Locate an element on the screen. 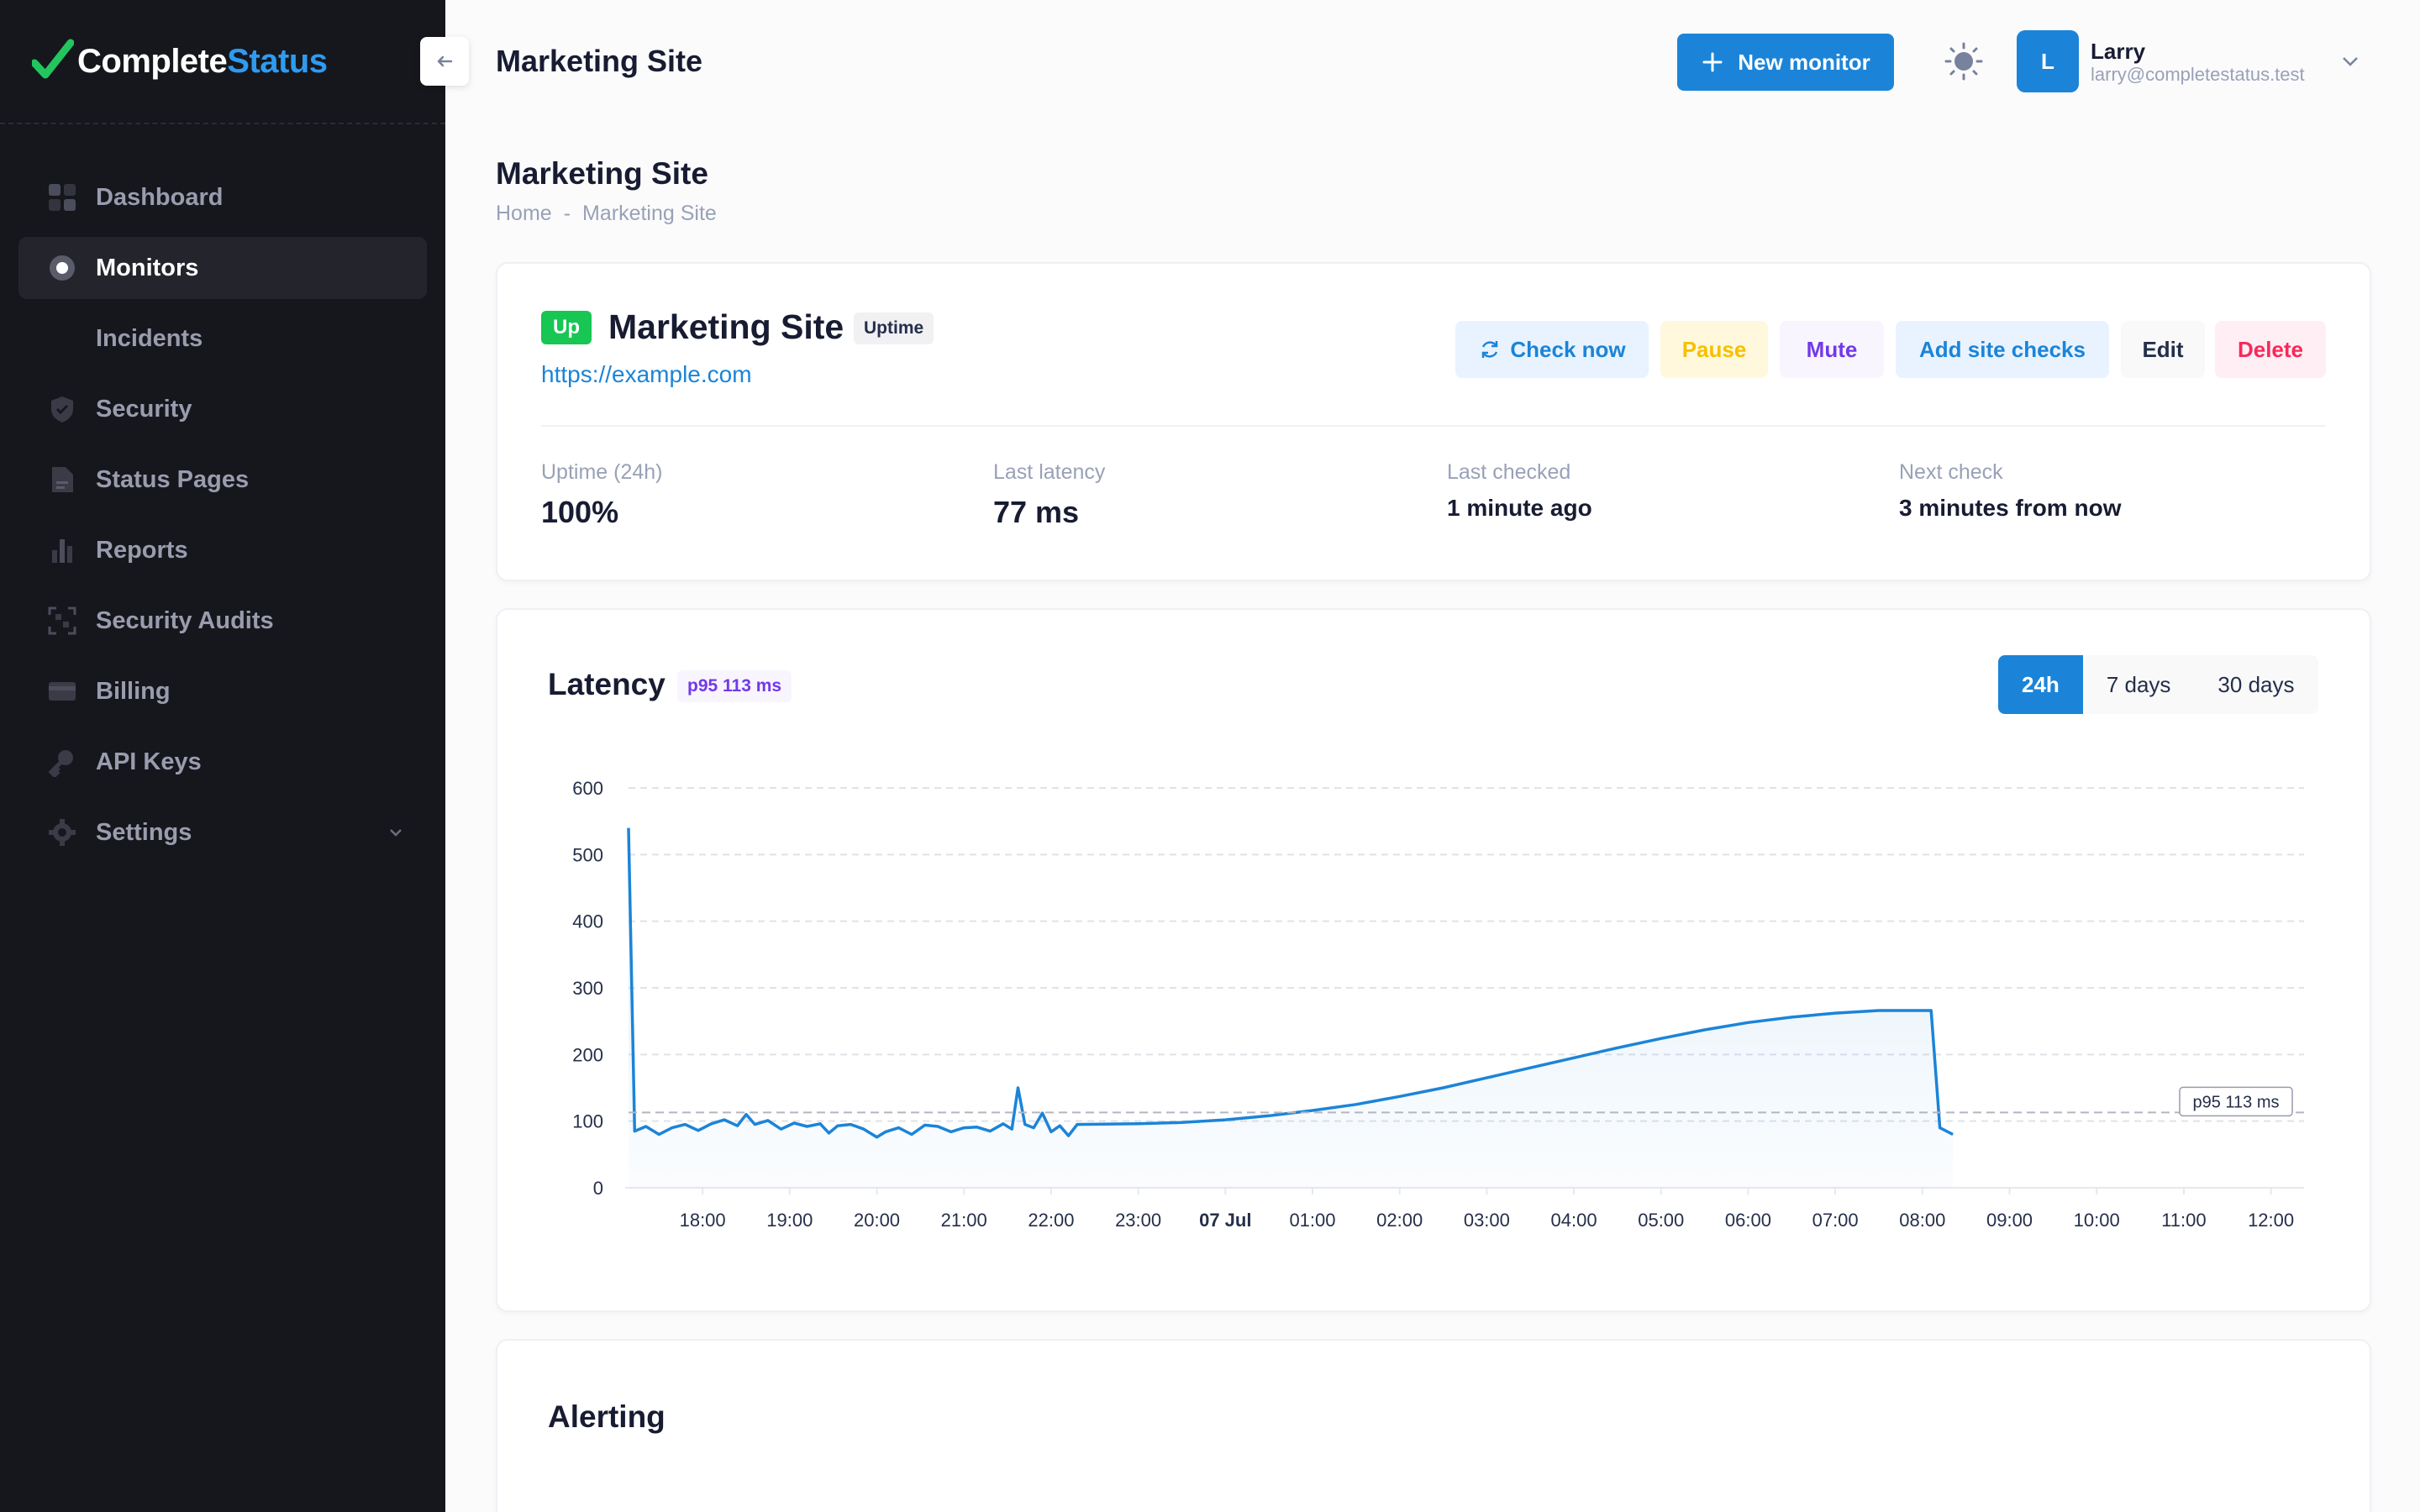 The image size is (2420, 1512). arrow-left-icon is located at coordinates (445, 61).